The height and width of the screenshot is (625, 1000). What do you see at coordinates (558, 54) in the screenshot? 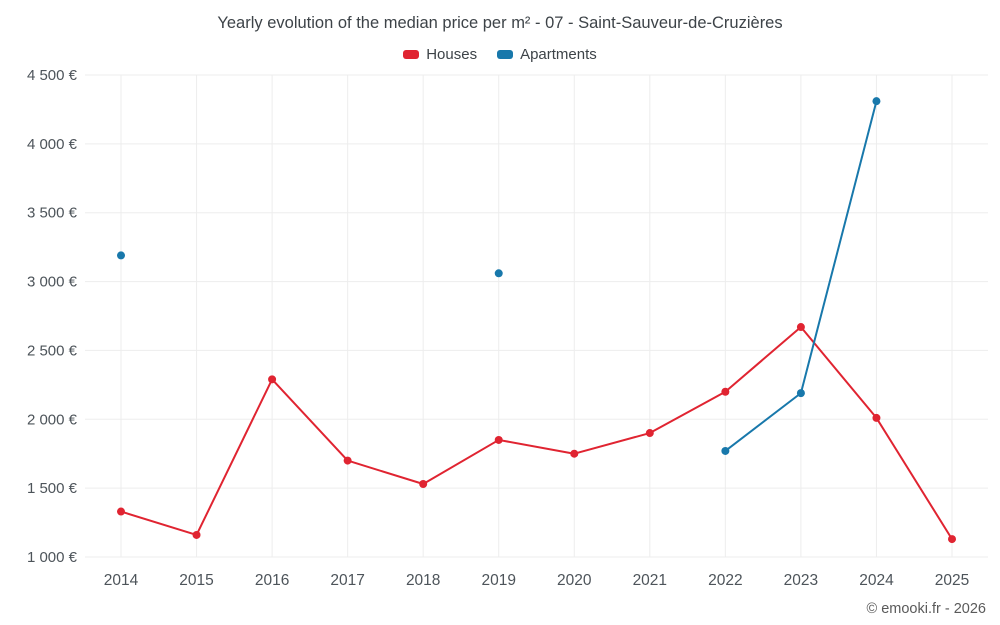
I see `apartments-legend-label: Apartments` at bounding box center [558, 54].